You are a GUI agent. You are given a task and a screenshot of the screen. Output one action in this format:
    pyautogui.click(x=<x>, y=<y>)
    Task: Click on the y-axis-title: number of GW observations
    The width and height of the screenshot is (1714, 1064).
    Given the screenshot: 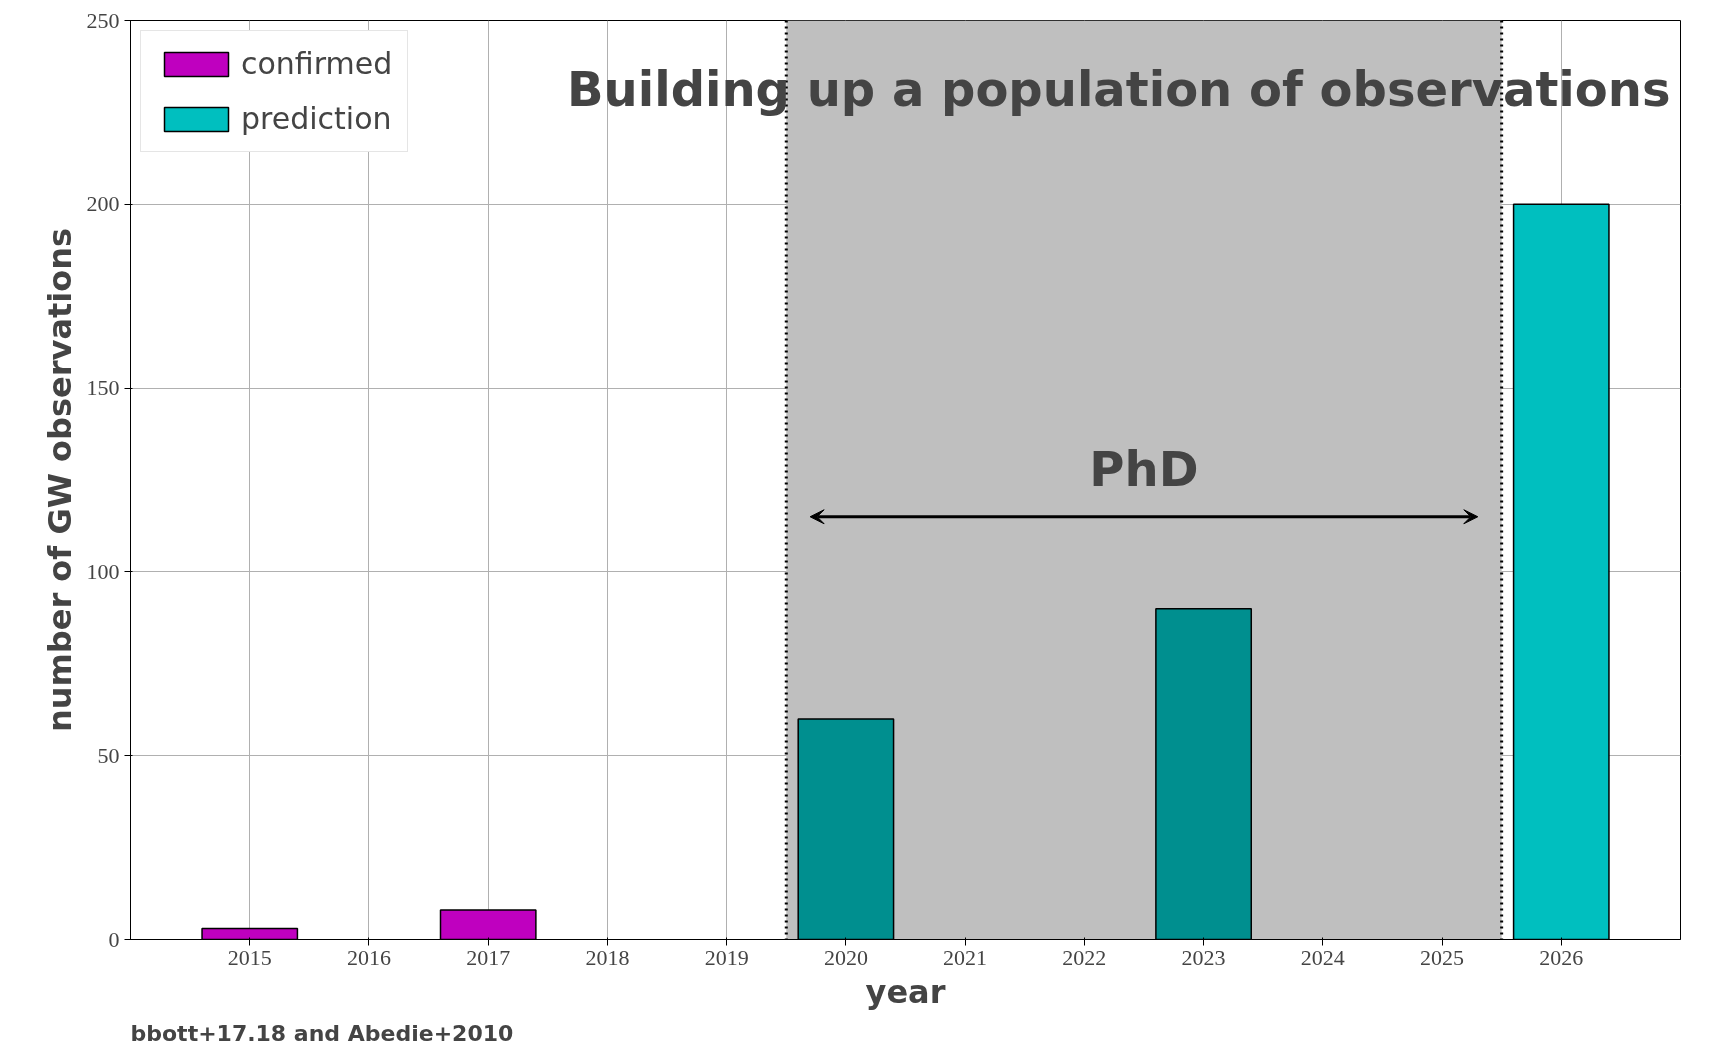 What is the action you would take?
    pyautogui.click(x=59, y=480)
    